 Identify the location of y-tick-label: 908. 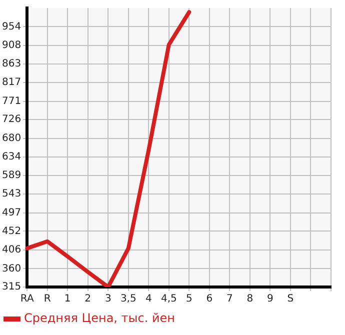
(12, 46).